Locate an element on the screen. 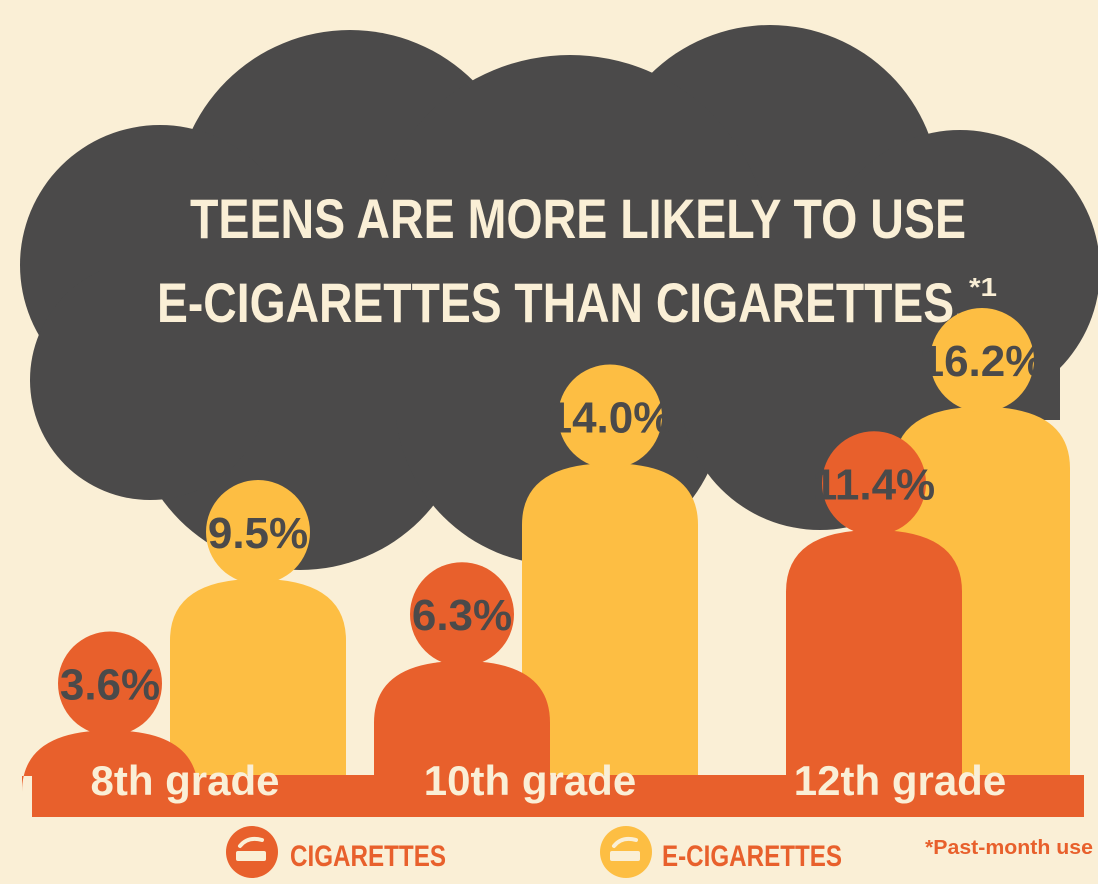 This screenshot has width=1098, height=884. grade-baseline-ribbon is located at coordinates (558, 796).